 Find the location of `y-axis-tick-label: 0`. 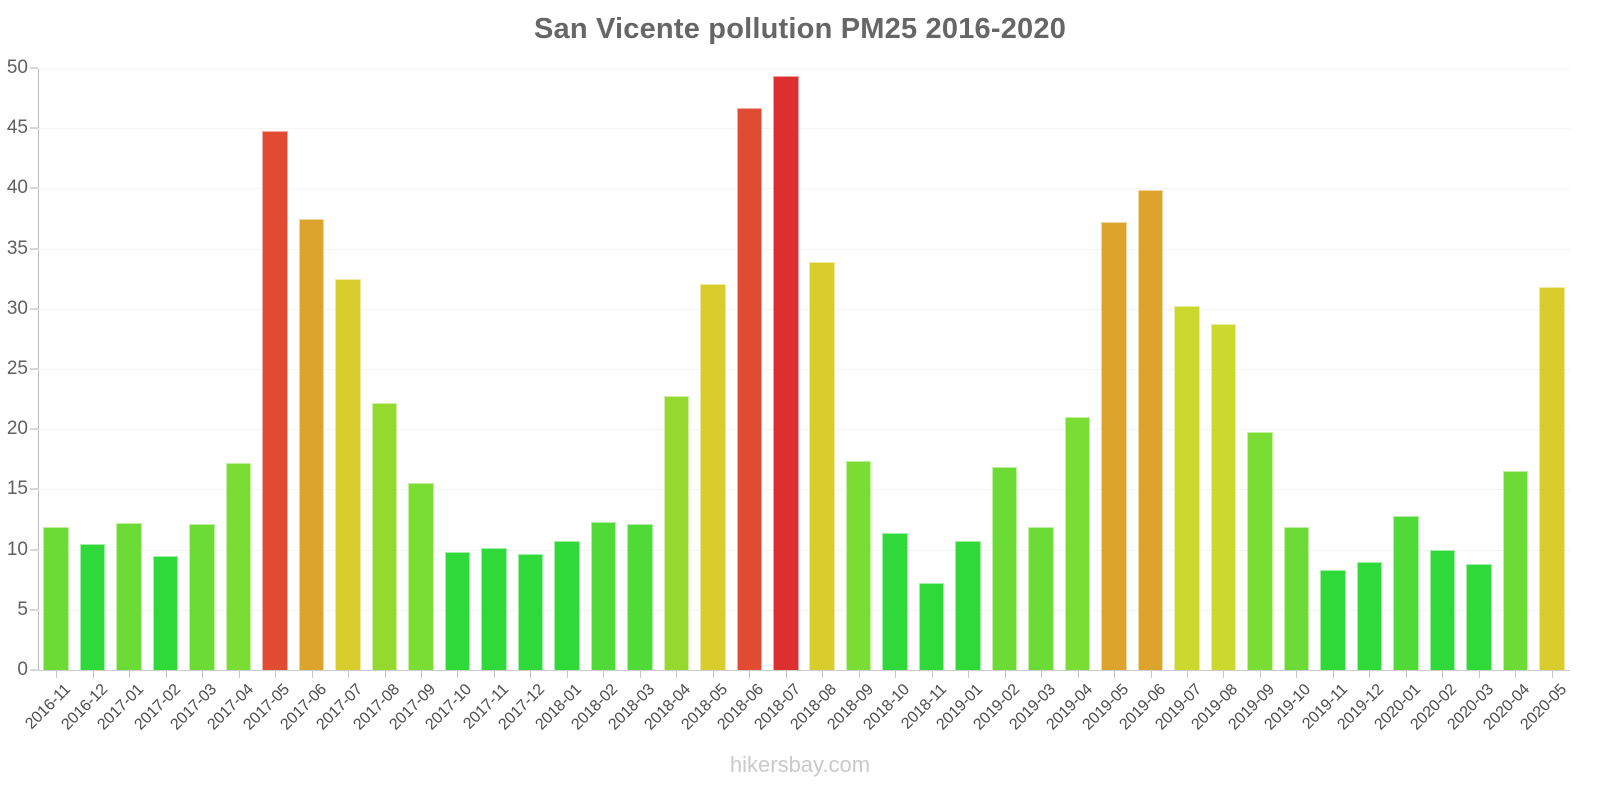

y-axis-tick-label: 0 is located at coordinates (22, 669).